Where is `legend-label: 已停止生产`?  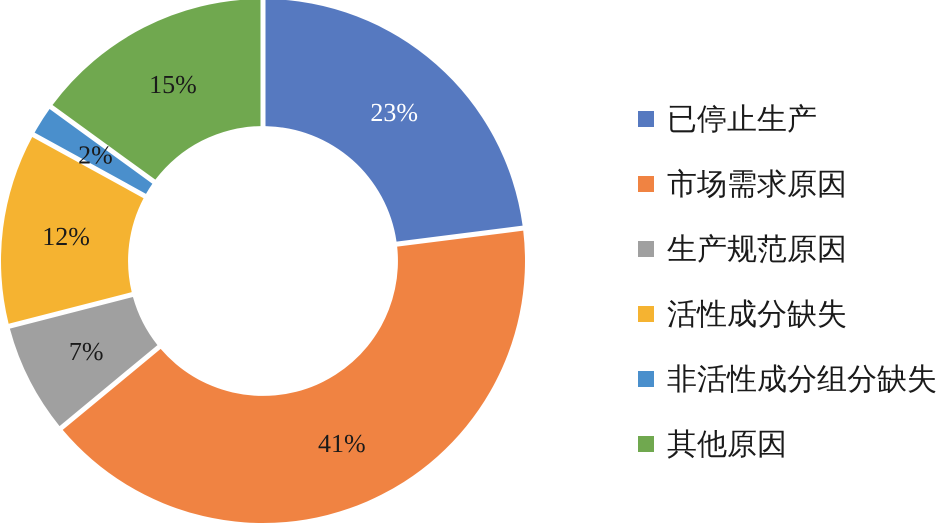 legend-label: 已停止生产 is located at coordinates (742, 119).